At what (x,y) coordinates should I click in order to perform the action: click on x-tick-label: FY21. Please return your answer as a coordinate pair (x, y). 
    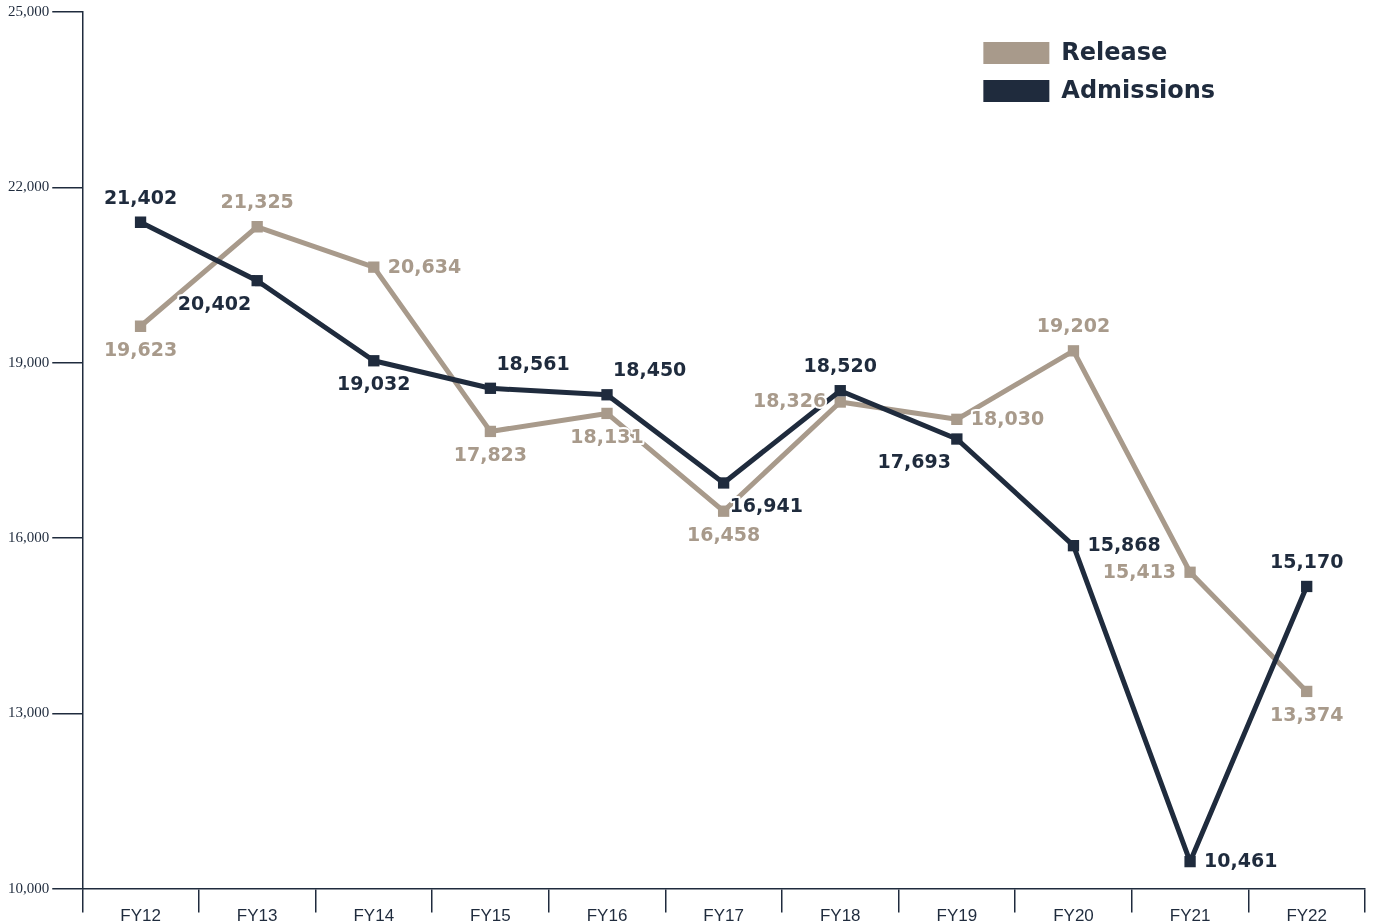
    Looking at the image, I should click on (1190, 913).